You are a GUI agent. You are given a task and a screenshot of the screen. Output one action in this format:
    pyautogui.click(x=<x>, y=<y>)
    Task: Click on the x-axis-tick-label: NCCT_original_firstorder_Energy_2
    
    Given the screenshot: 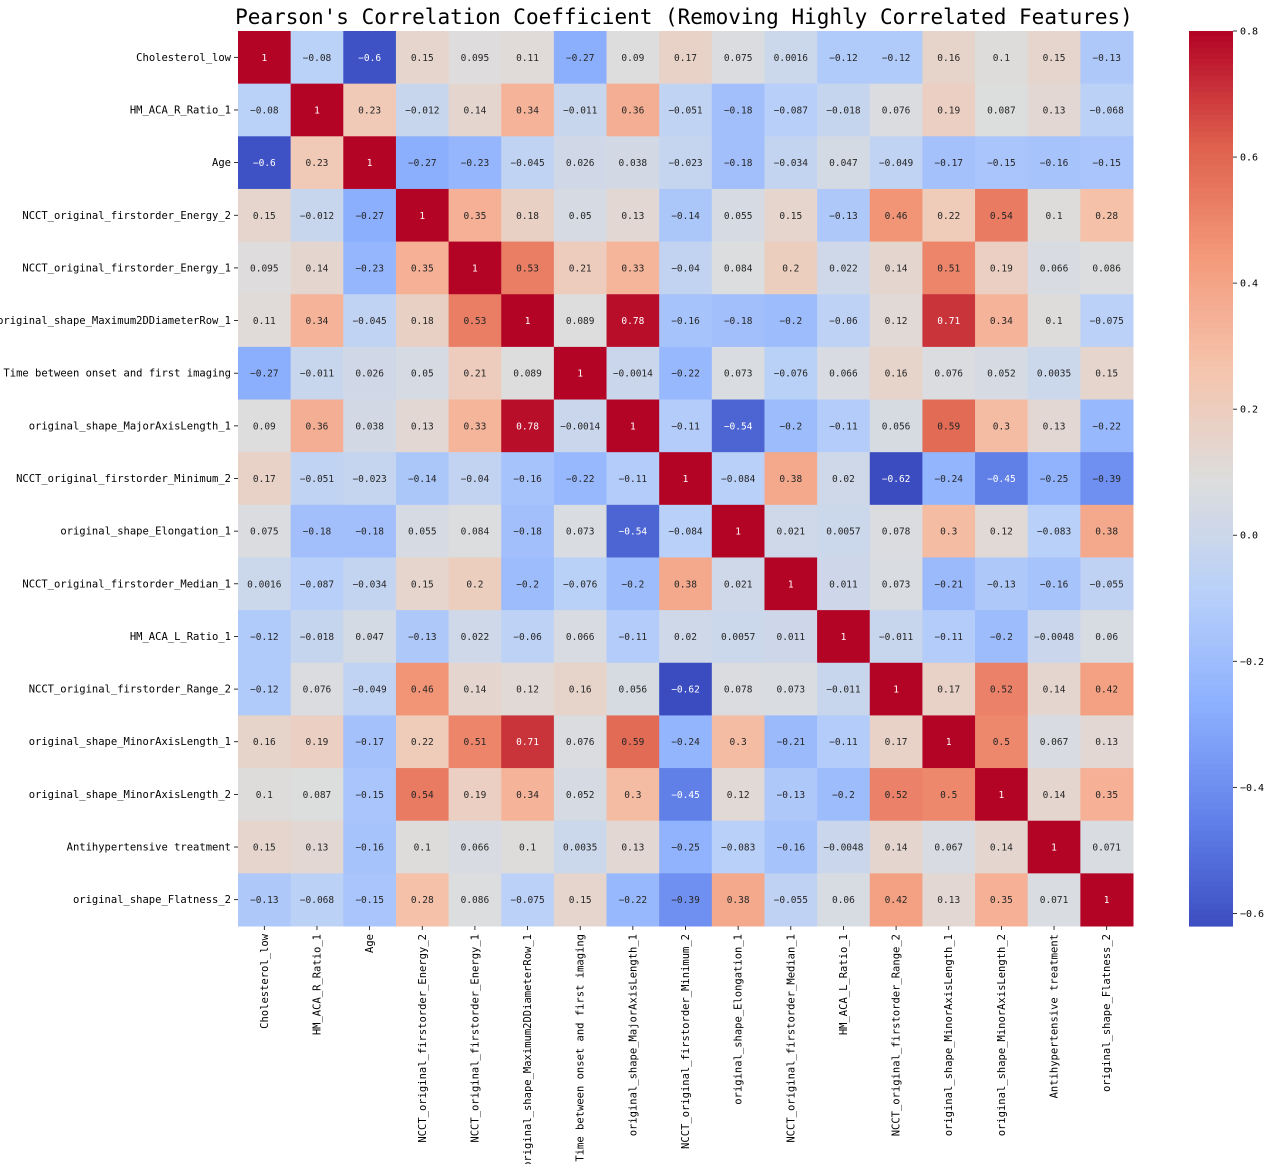 What is the action you would take?
    pyautogui.click(x=423, y=1038)
    